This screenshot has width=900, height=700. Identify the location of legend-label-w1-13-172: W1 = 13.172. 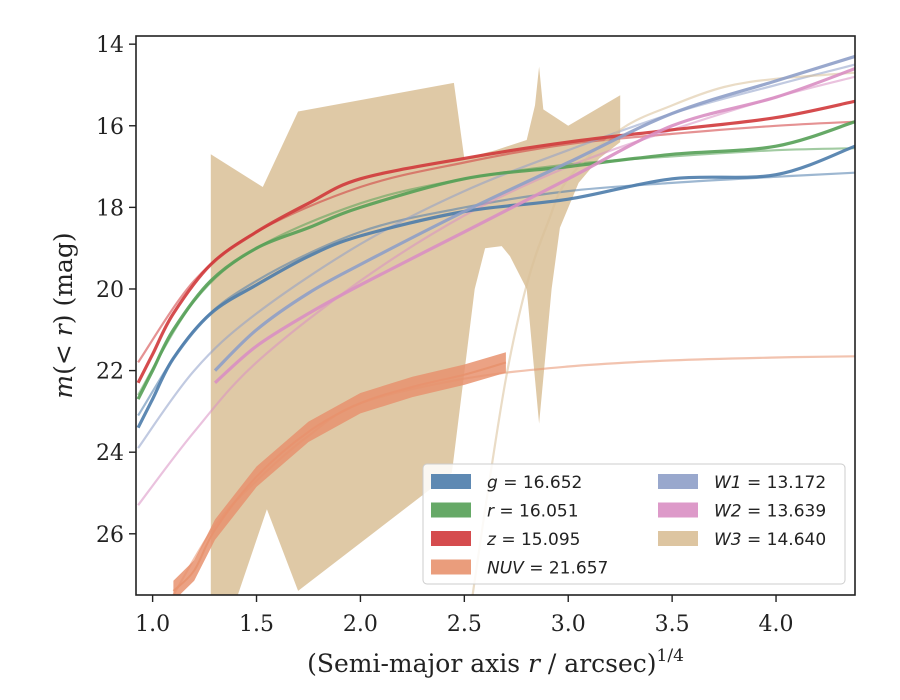
(770, 483).